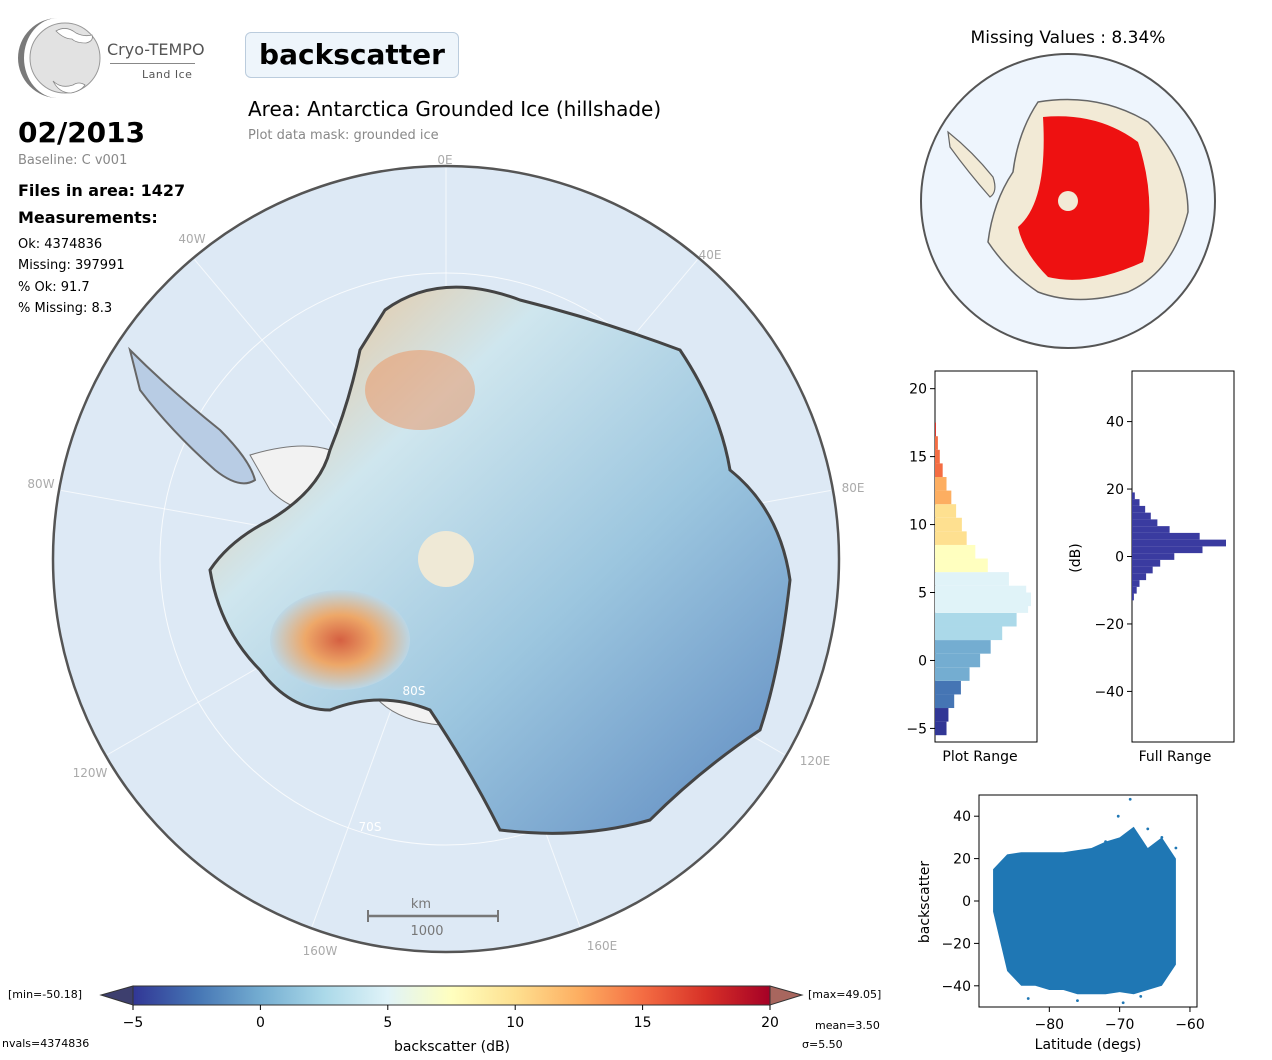 The image size is (1272, 1060). I want to click on stat-pct-ok: % Ok: 91.7, so click(54, 287).